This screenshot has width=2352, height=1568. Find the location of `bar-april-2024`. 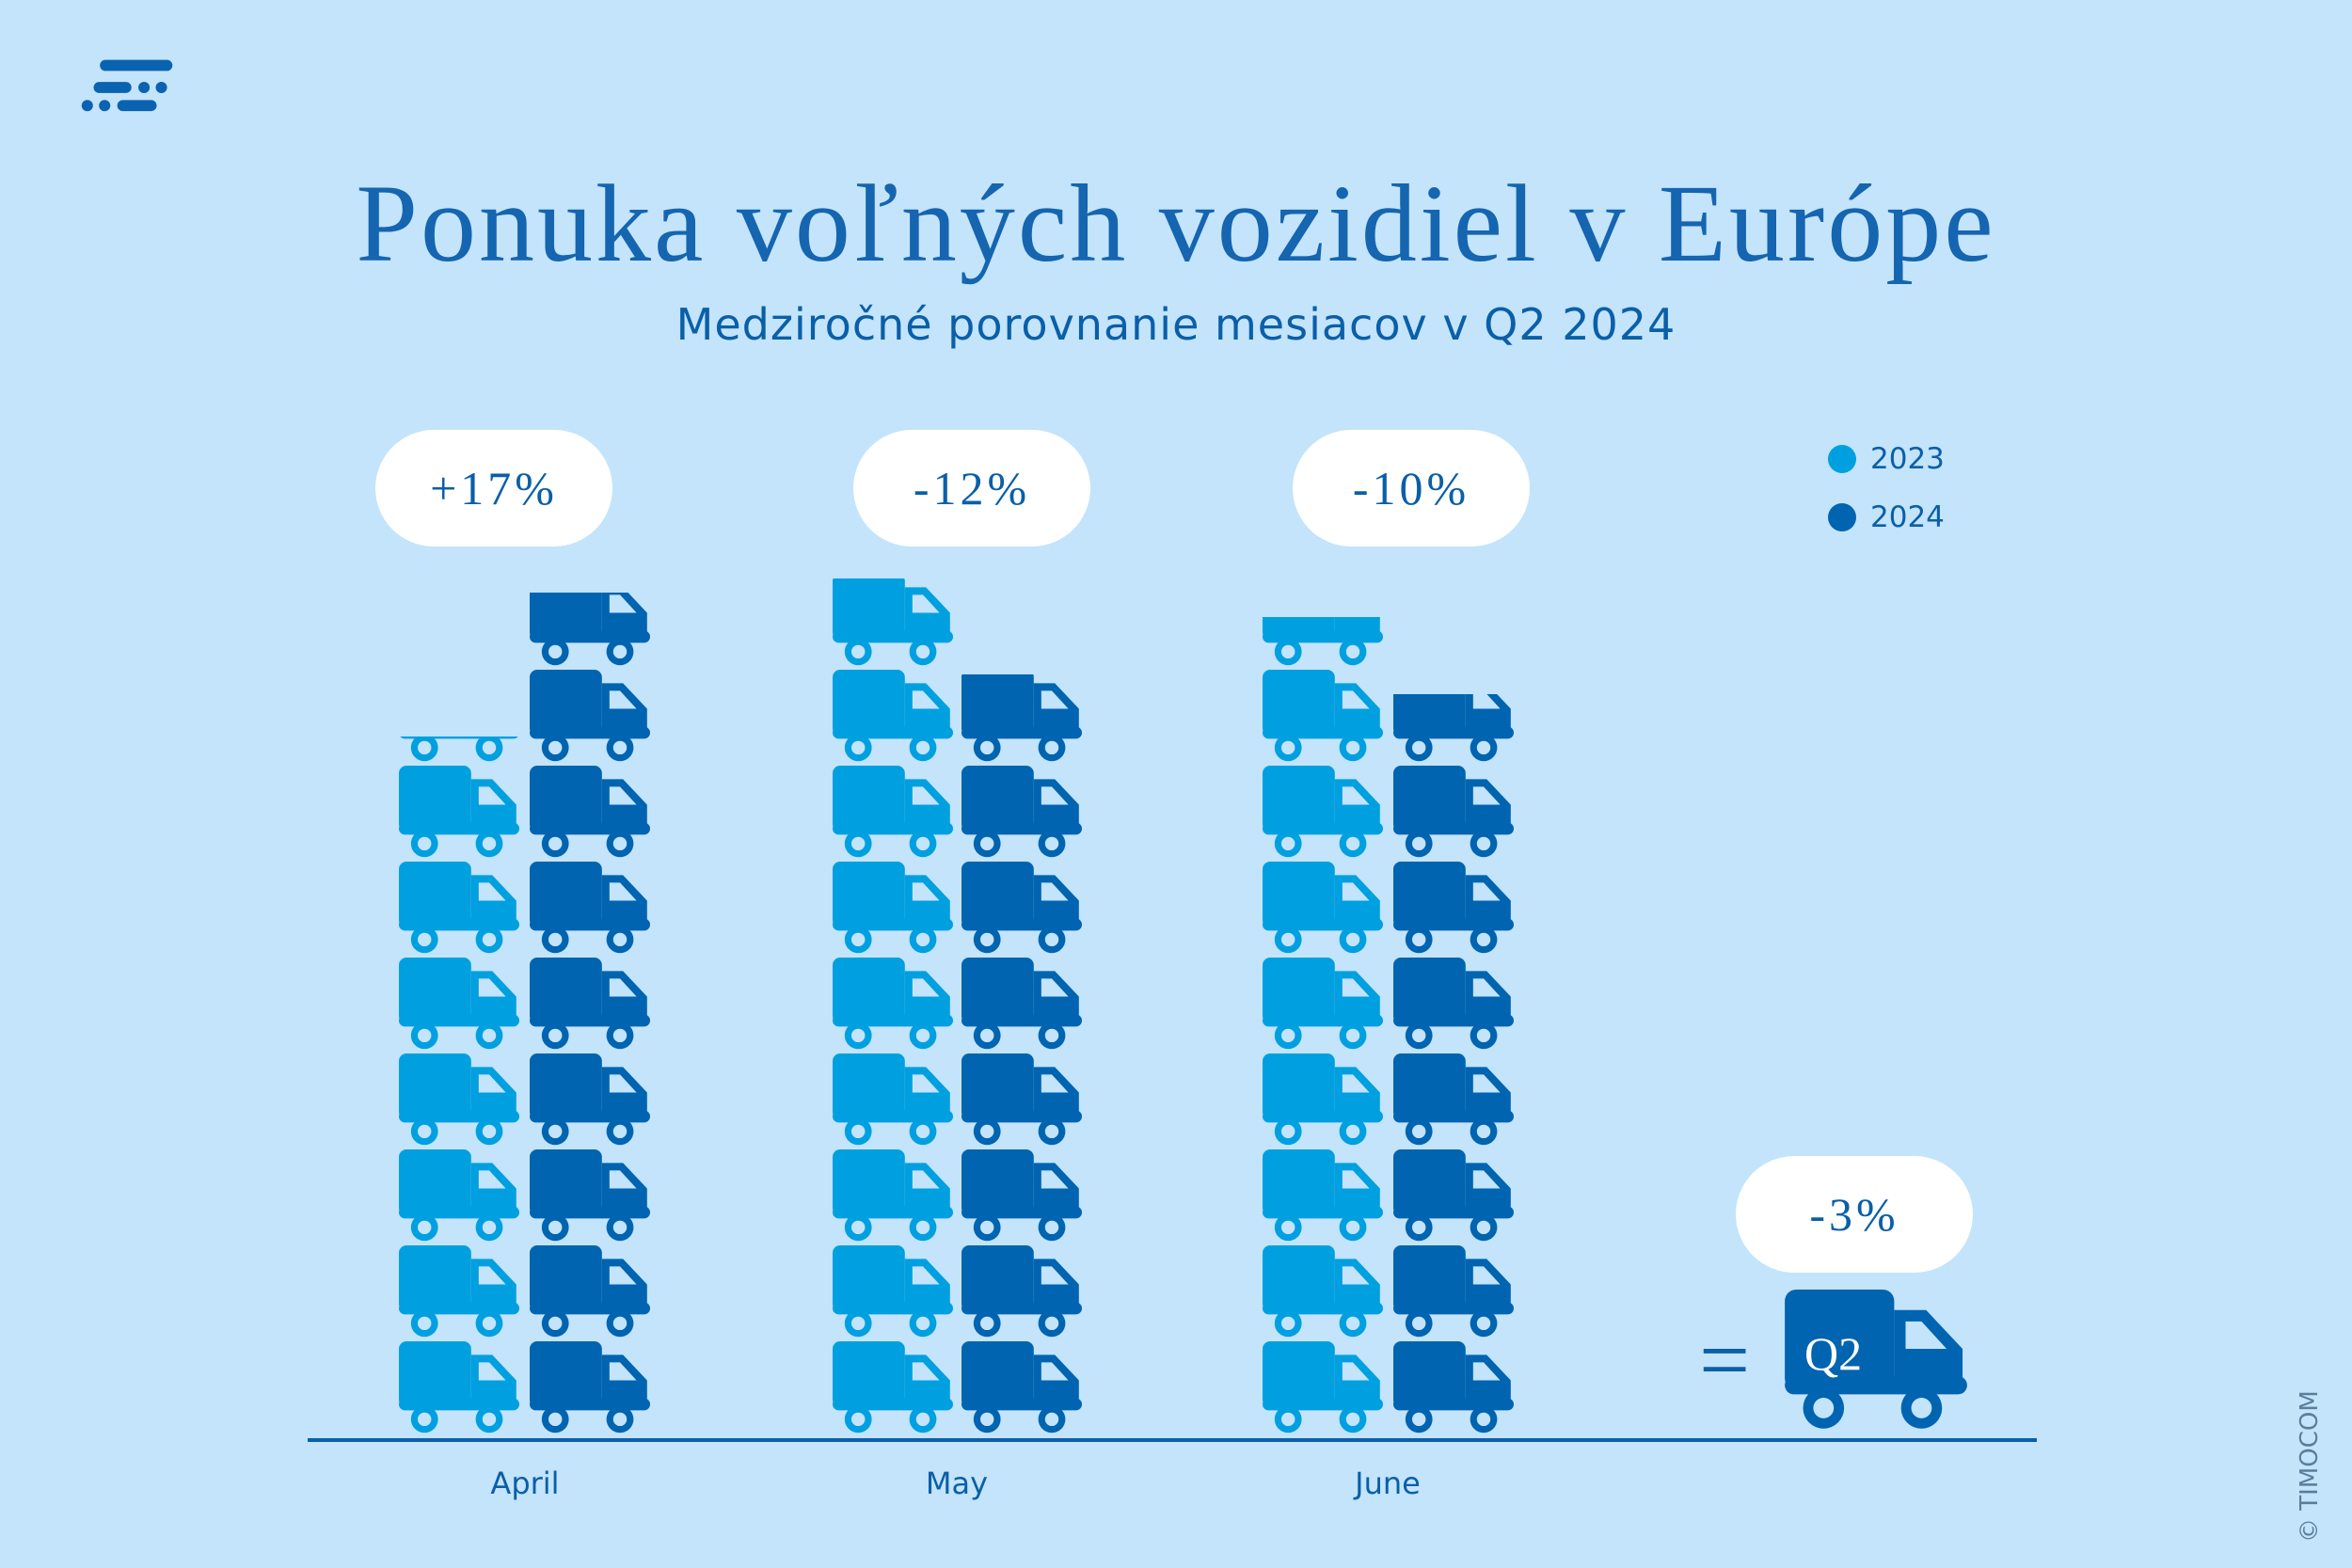

bar-april-2024 is located at coordinates (591, 1015).